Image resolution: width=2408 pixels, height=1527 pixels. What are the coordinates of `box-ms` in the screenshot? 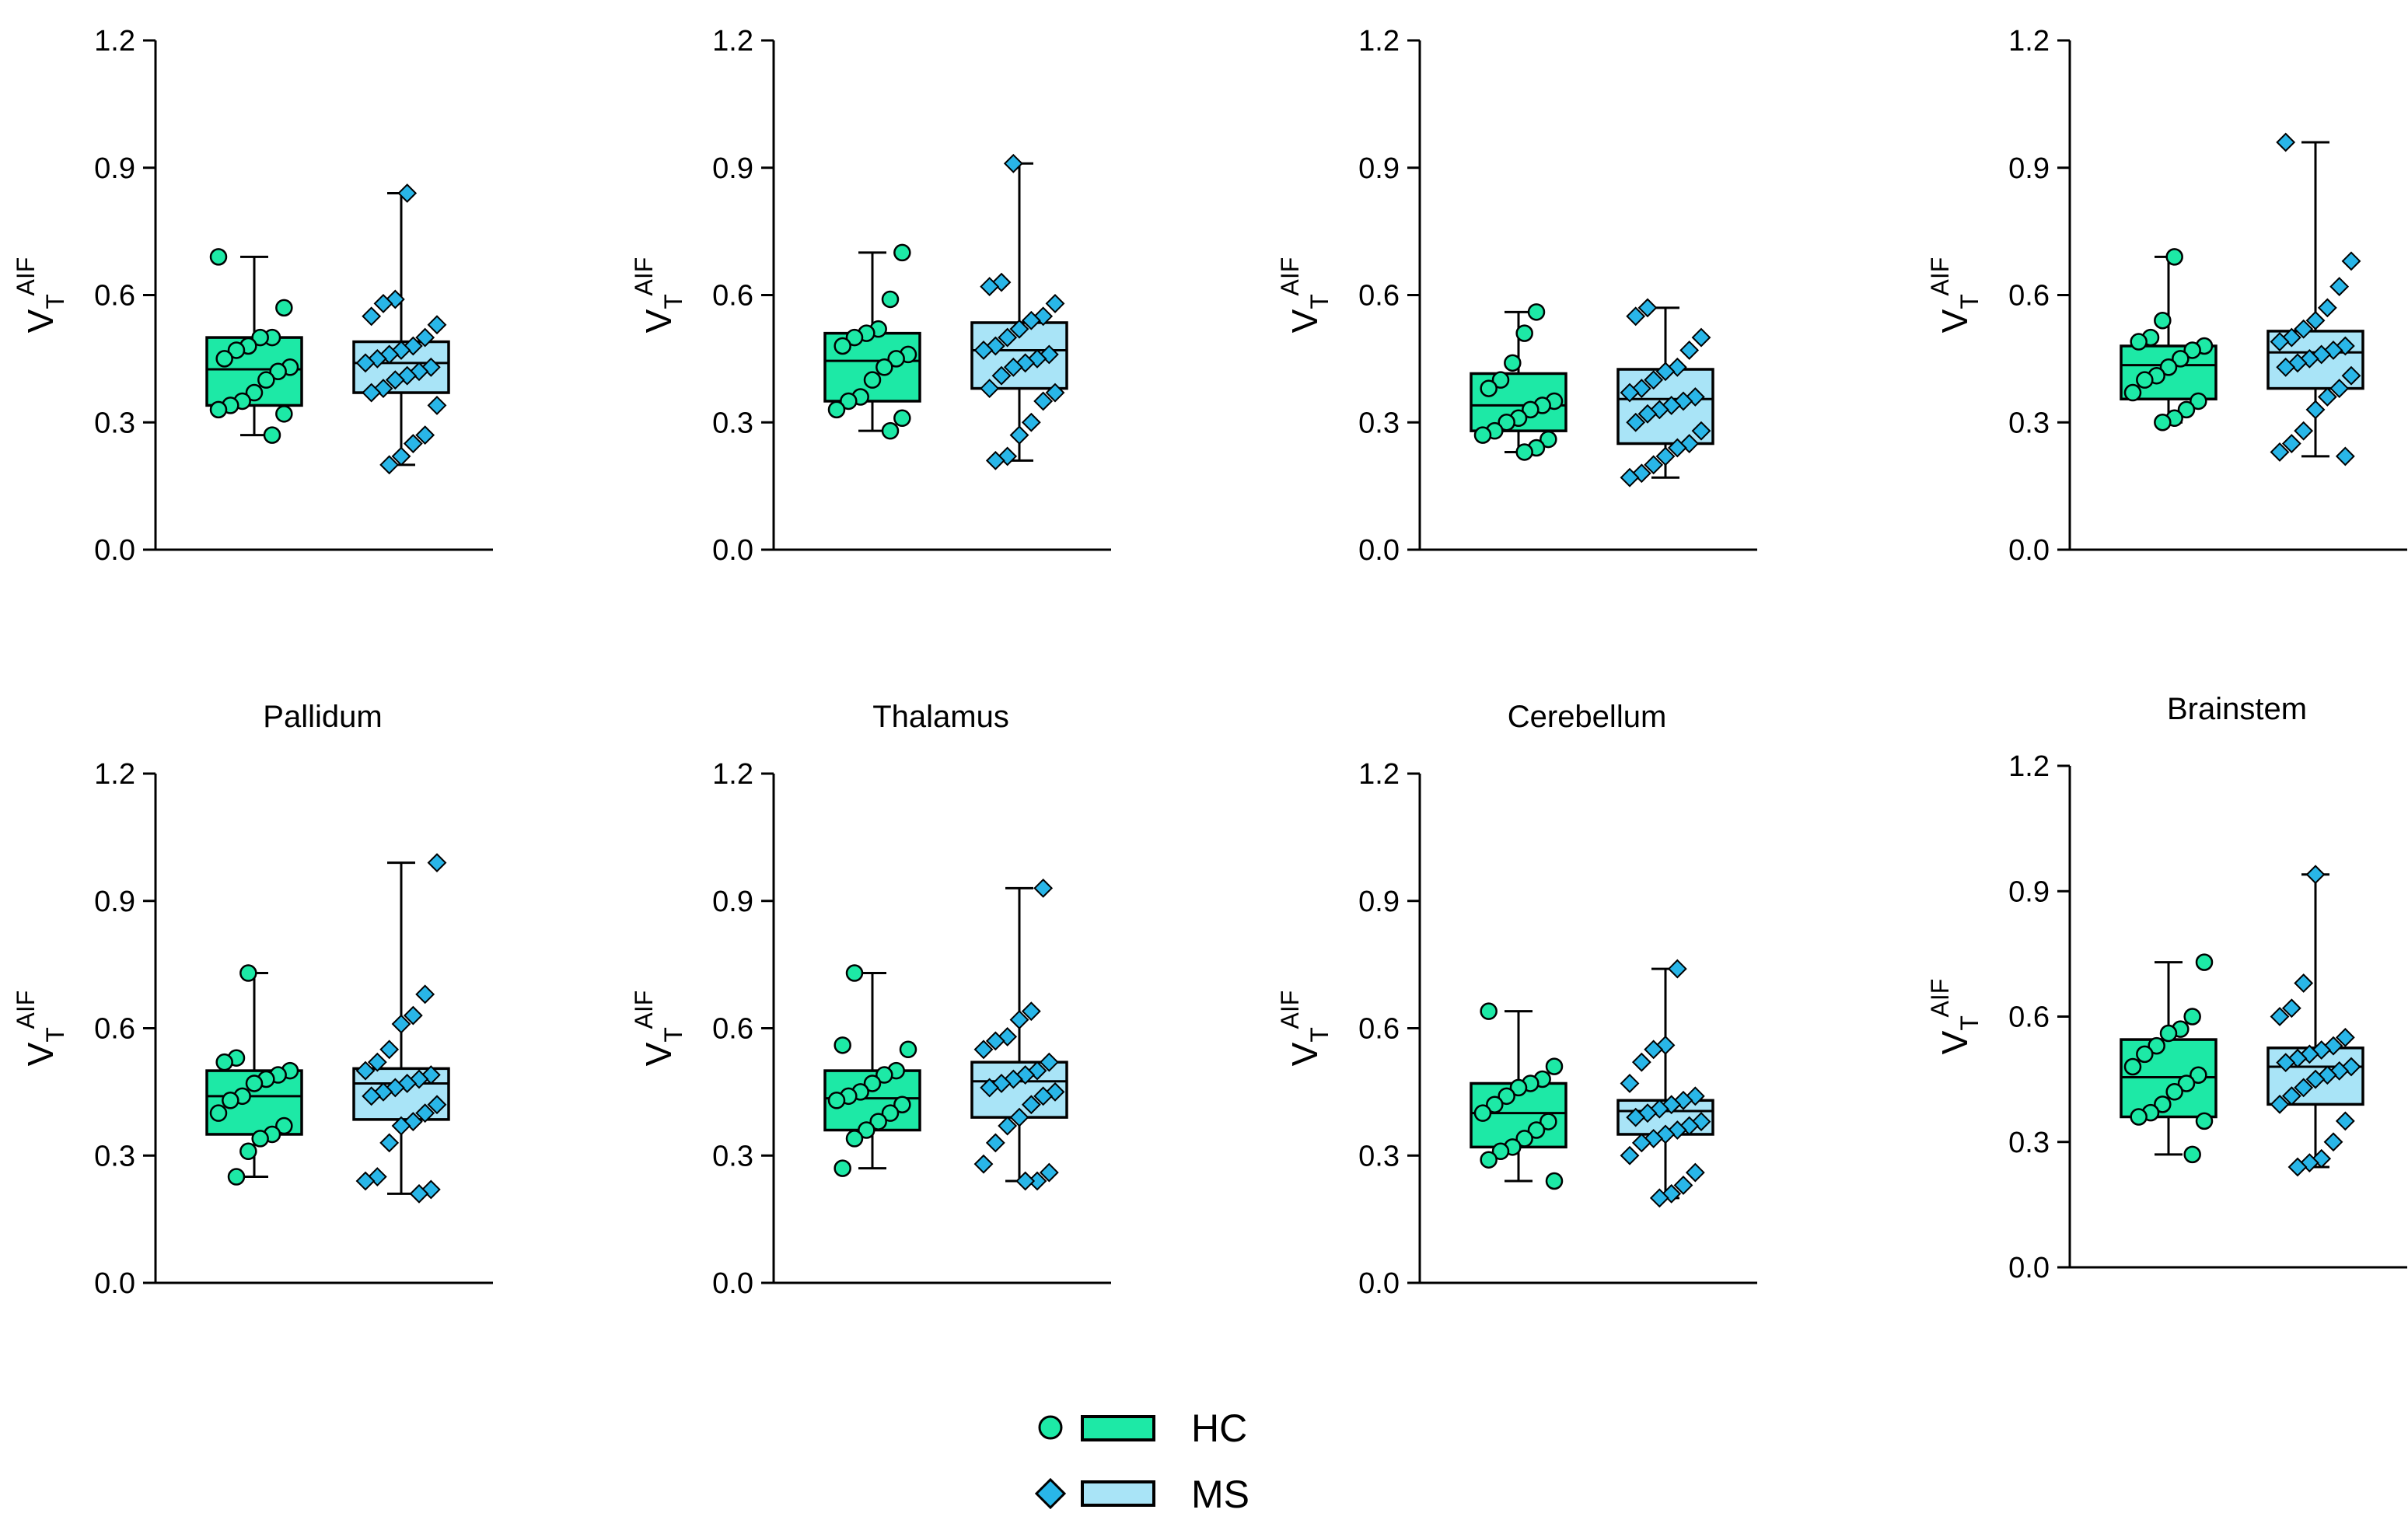 It's located at (1019, 312).